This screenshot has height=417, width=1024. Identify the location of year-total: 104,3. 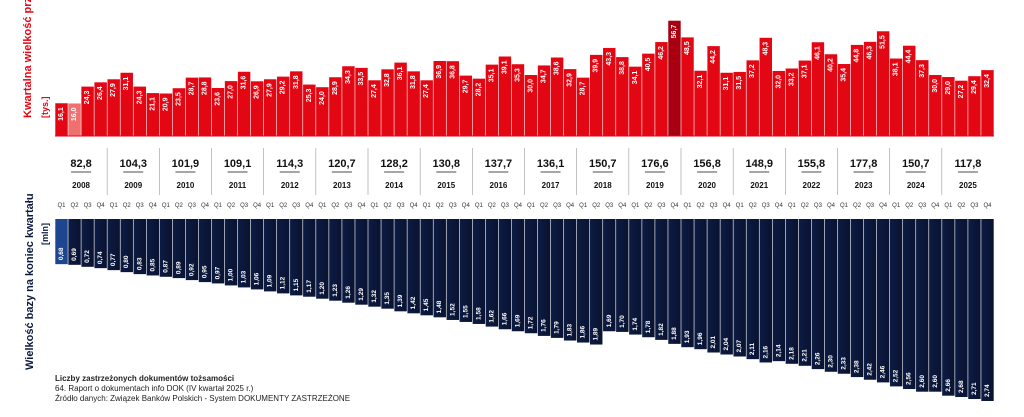
(133, 164).